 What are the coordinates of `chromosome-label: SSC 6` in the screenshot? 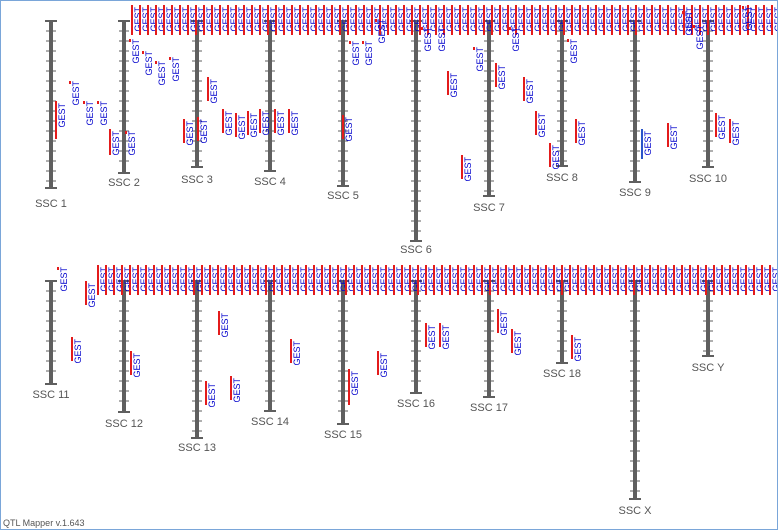 It's located at (416, 250).